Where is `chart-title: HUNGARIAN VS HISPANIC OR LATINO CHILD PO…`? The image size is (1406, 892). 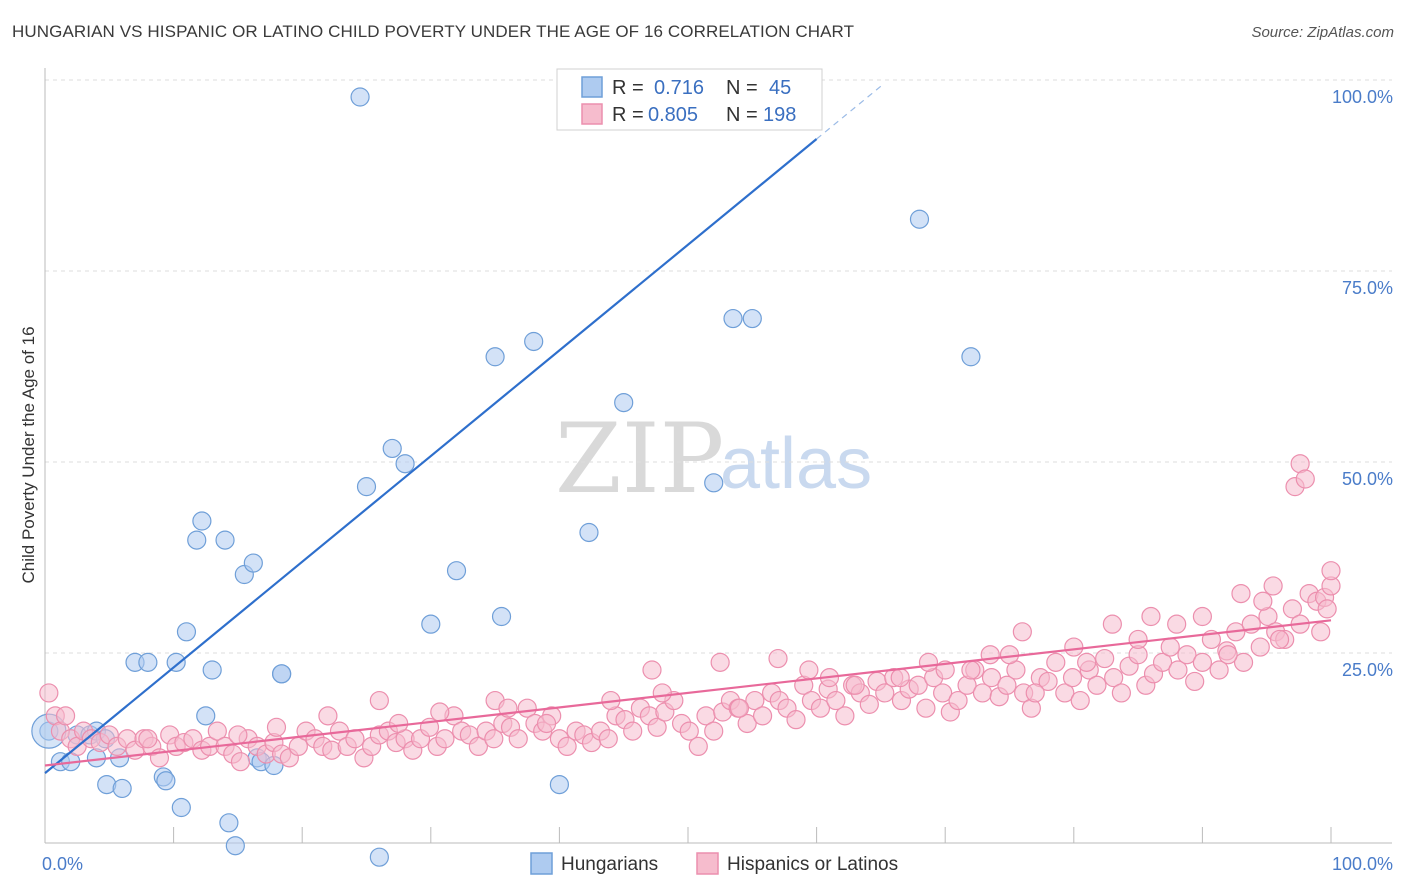 chart-title: HUNGARIAN VS HISPANIC OR LATINO CHILD PO… is located at coordinates (433, 31).